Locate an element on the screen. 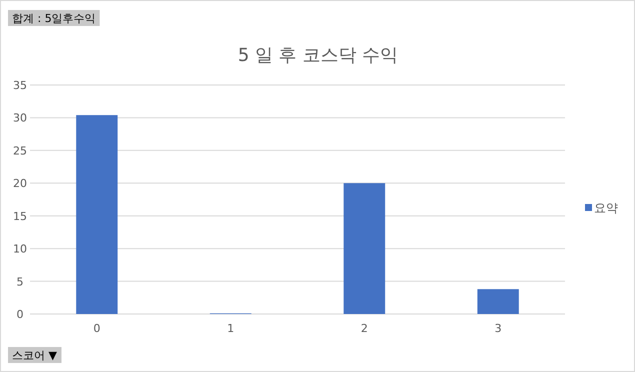  y-tick-label: 35 is located at coordinates (20, 85).